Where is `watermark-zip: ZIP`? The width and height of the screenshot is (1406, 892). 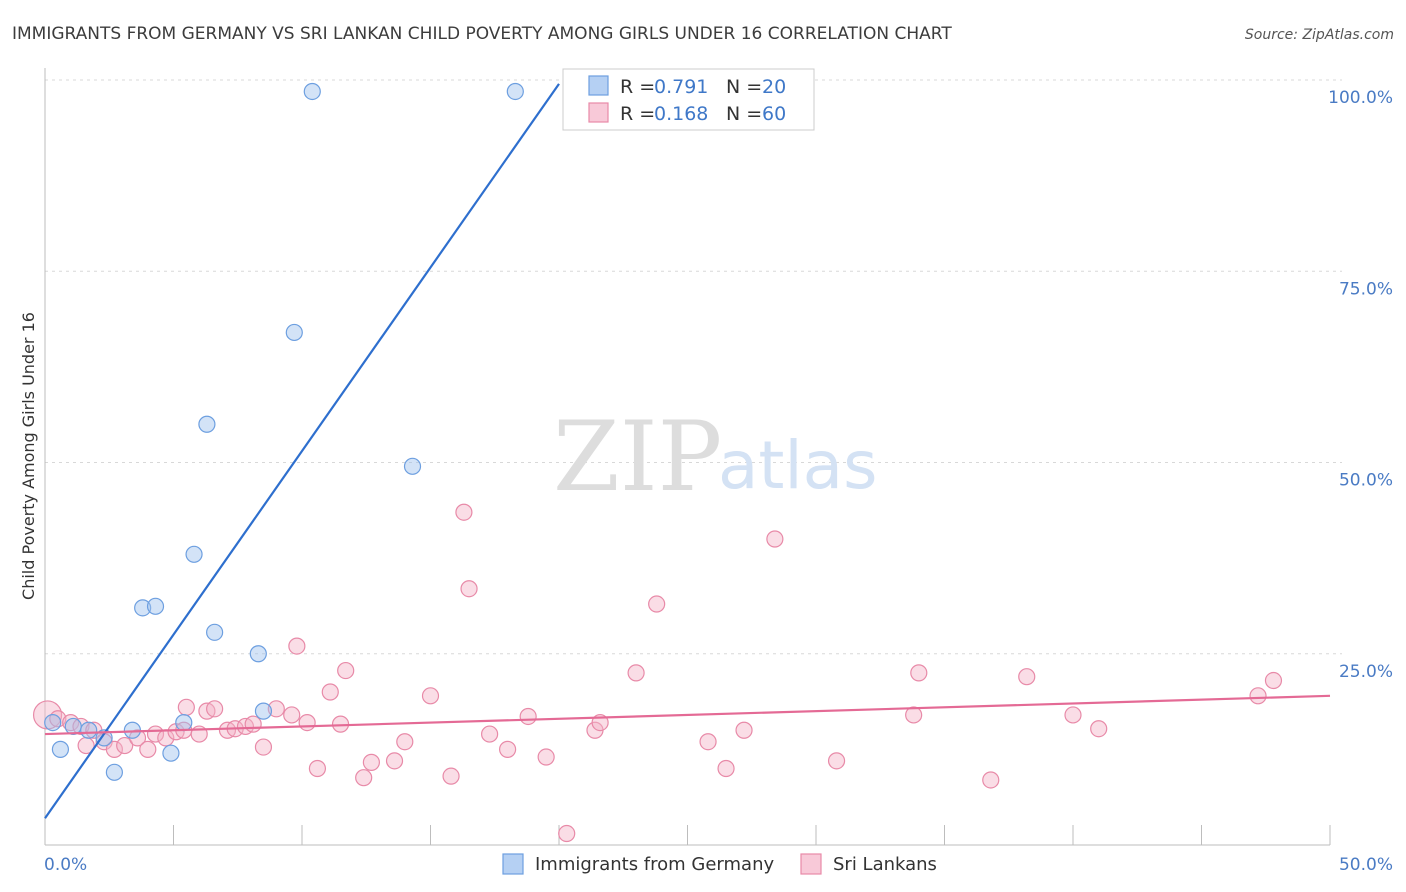 watermark-zip: ZIP is located at coordinates (637, 457).